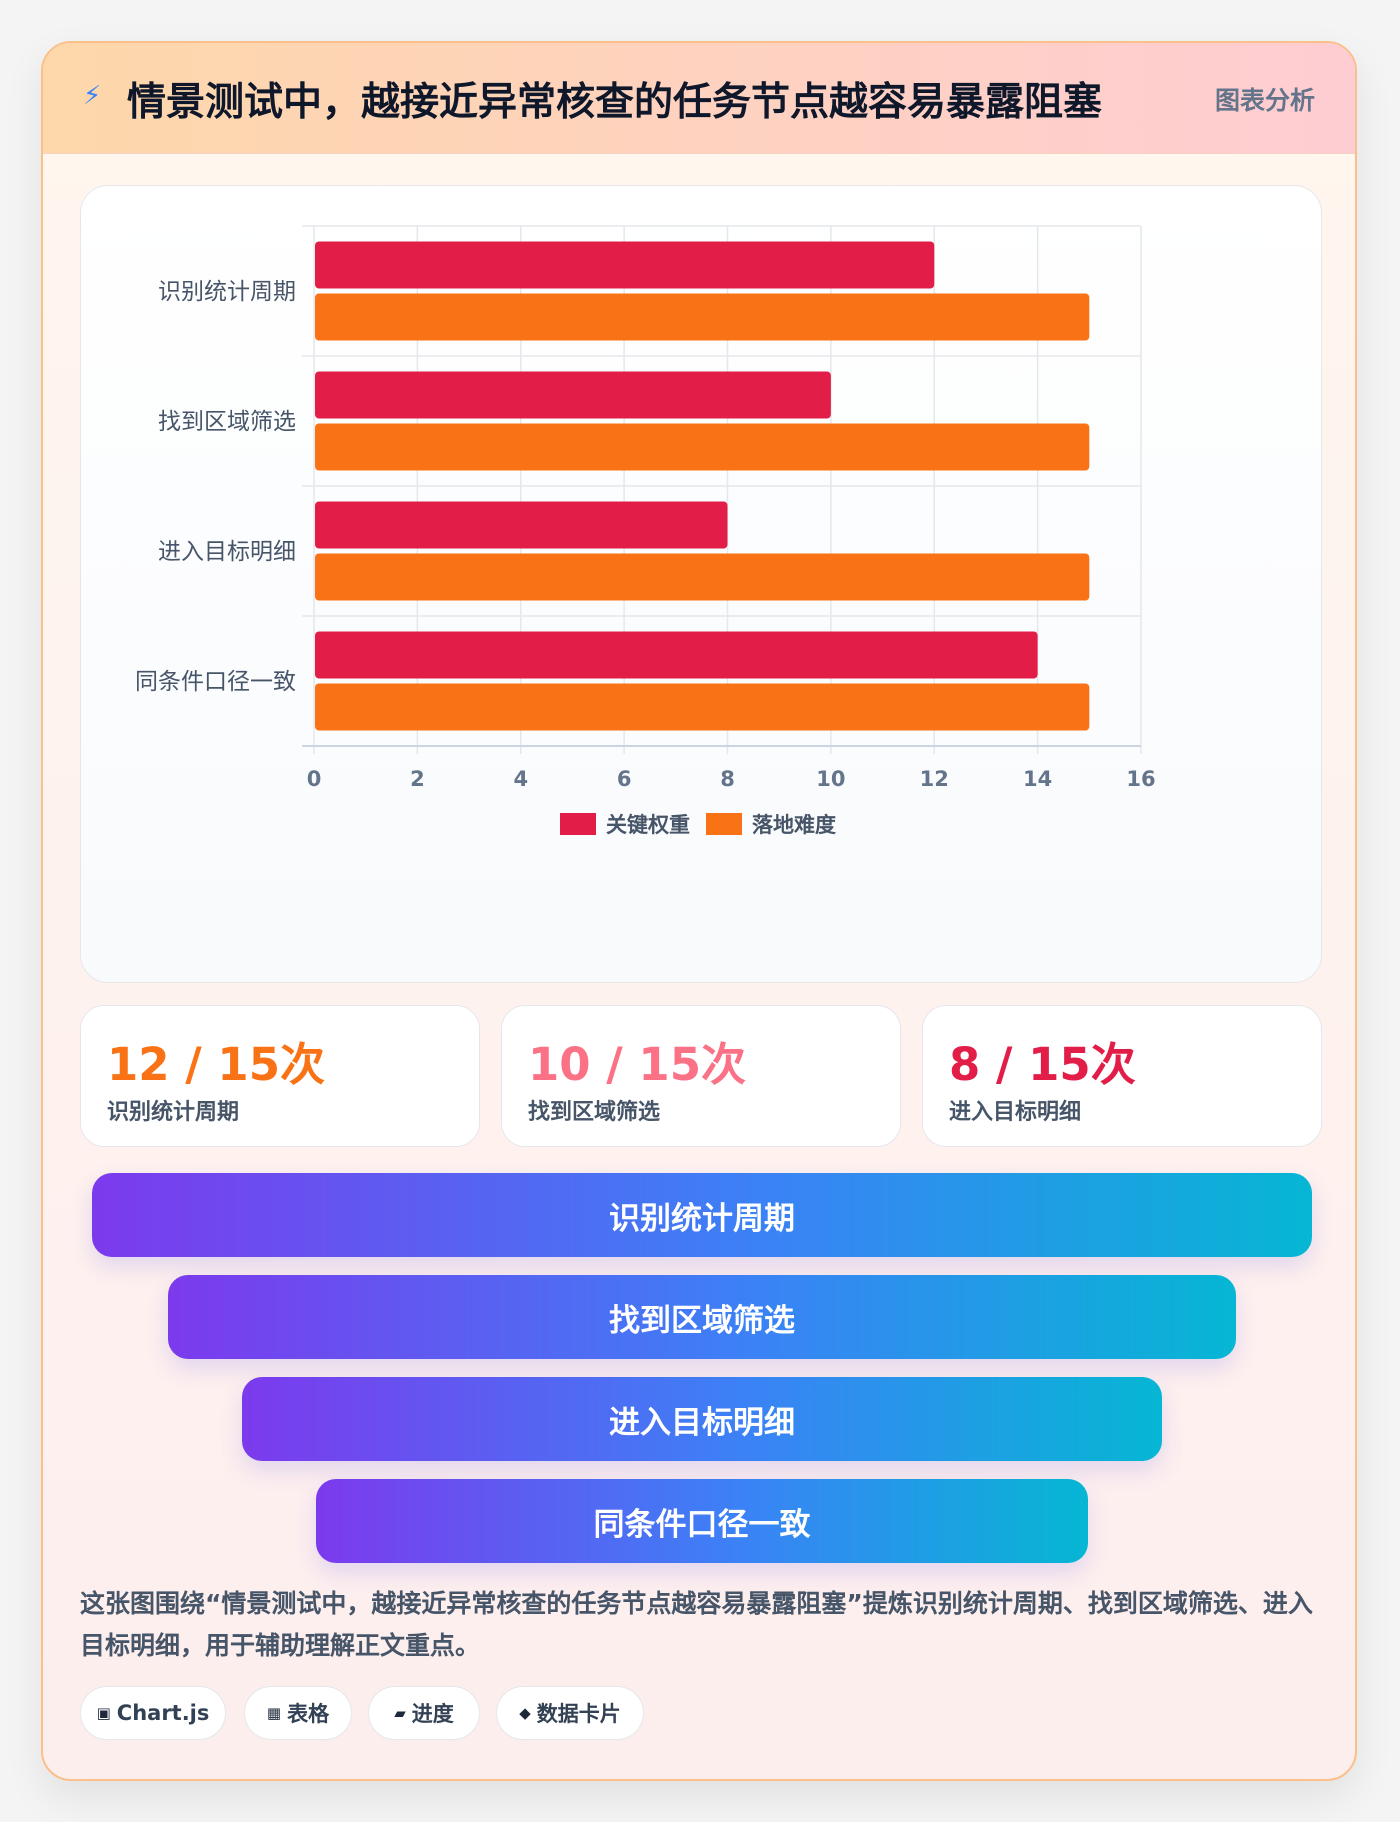  I want to click on progress-icon: ▰, so click(400, 1713).